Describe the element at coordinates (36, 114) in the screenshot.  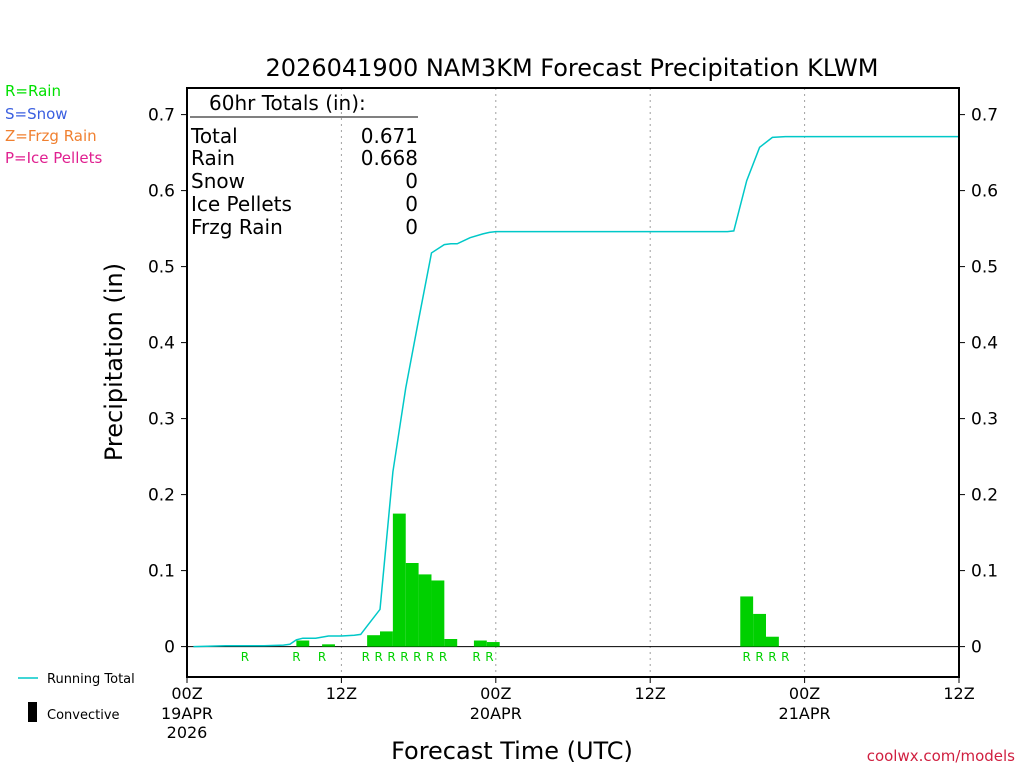
I see `legend-snow: S=Snow` at that location.